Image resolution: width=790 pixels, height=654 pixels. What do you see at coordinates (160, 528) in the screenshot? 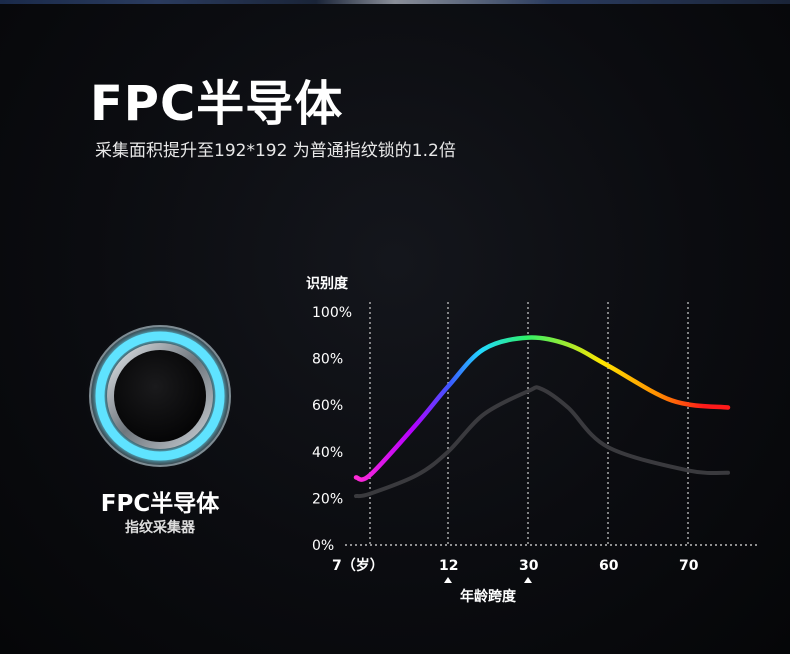
I see `sensor-subtitle: 指纹采集器` at bounding box center [160, 528].